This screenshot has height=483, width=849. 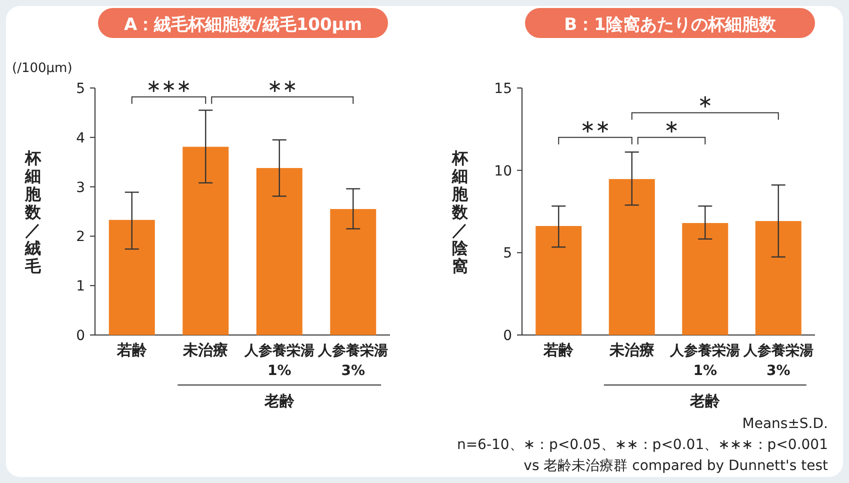 I want to click on text: n=6-10、∗：p<0.05、∗∗：p<0.01、∗∗∗：p<0.001, so click(x=642, y=445).